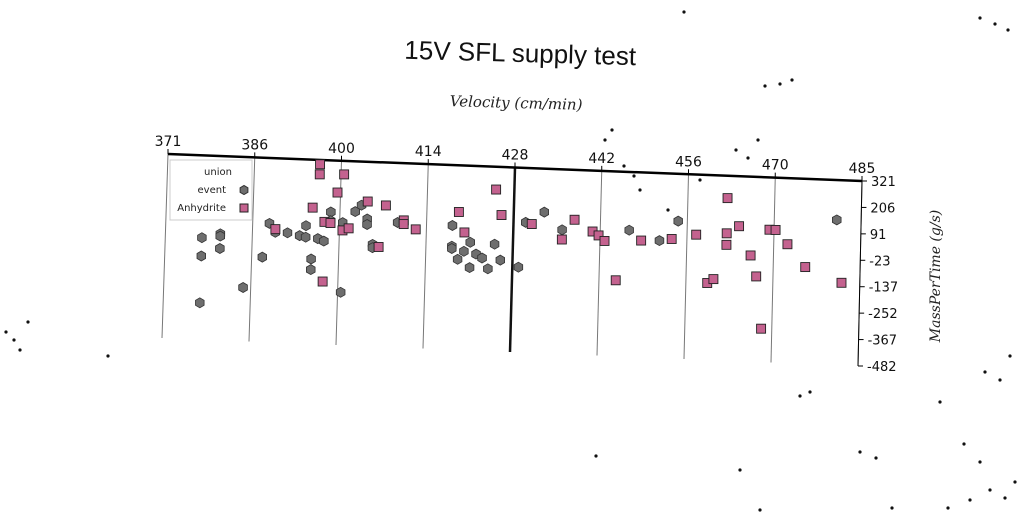 The width and height of the screenshot is (1024, 512). What do you see at coordinates (428, 152) in the screenshot?
I see `x-tick-label: 414` at bounding box center [428, 152].